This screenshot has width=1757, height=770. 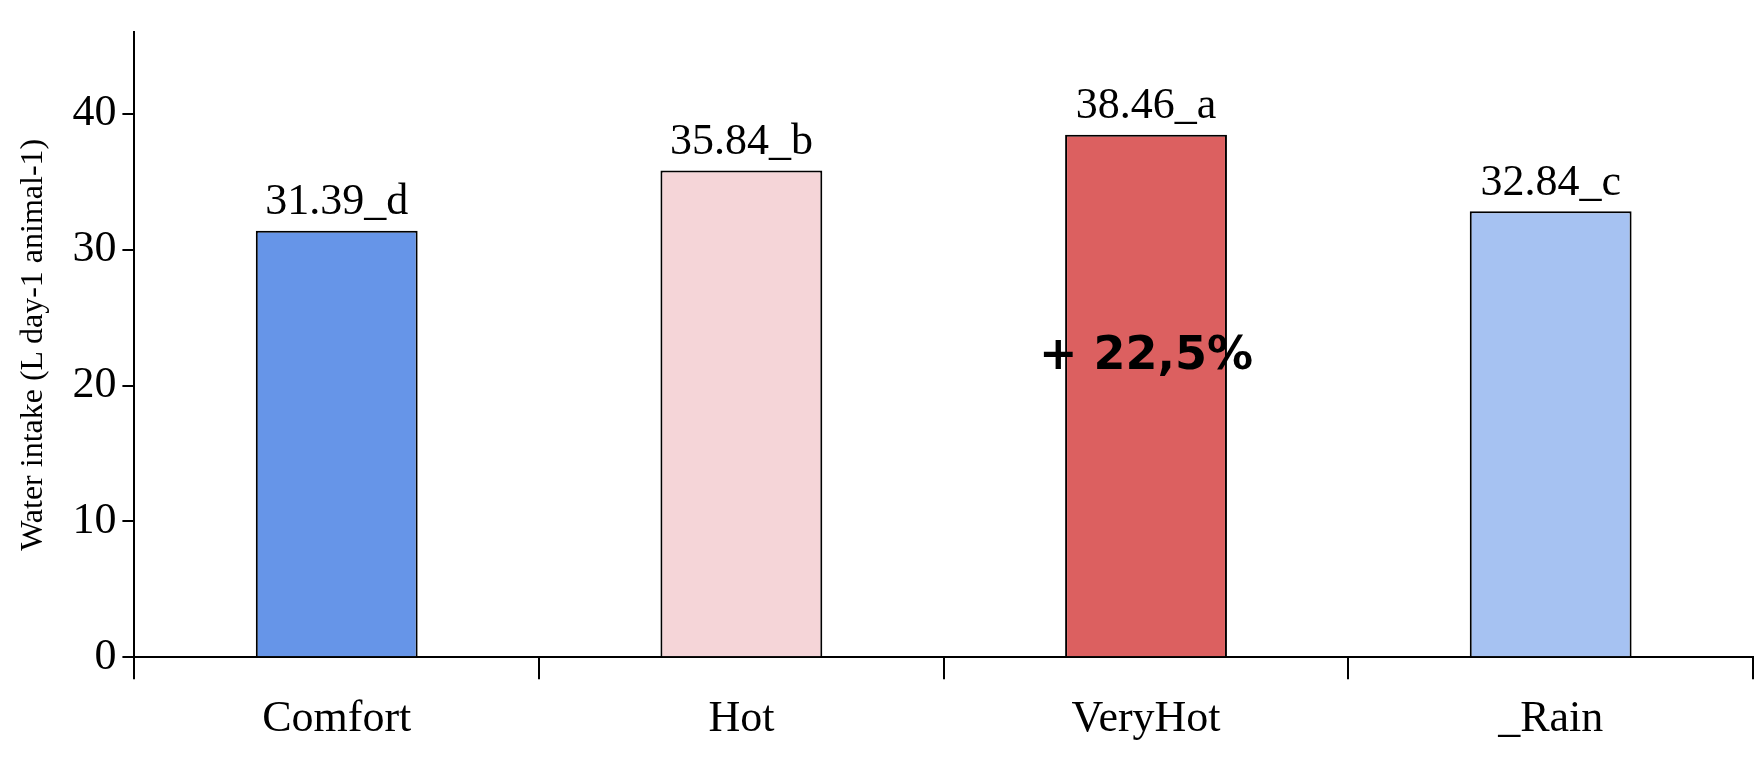 I want to click on data-label: 31.39_d, so click(x=337, y=200).